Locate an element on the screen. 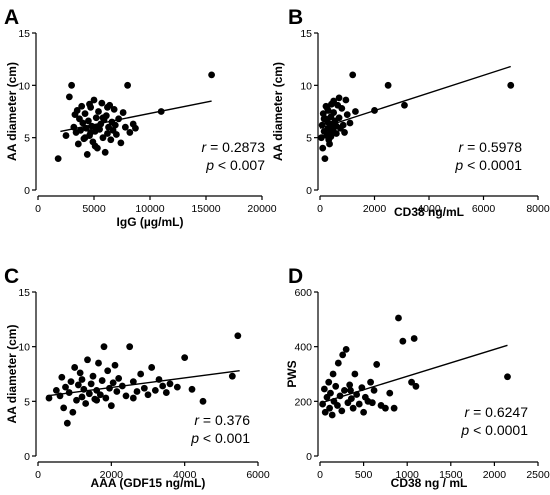 This screenshot has width=550, height=495. x-tick-label: 10000 is located at coordinates (149, 209).